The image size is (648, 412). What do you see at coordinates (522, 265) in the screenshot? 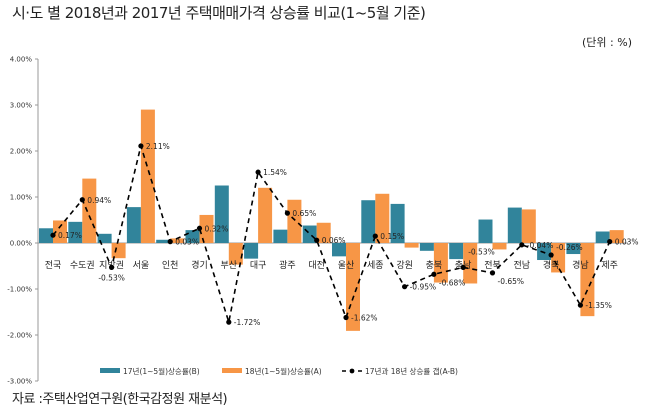
I see `category-label: 전남` at bounding box center [522, 265].